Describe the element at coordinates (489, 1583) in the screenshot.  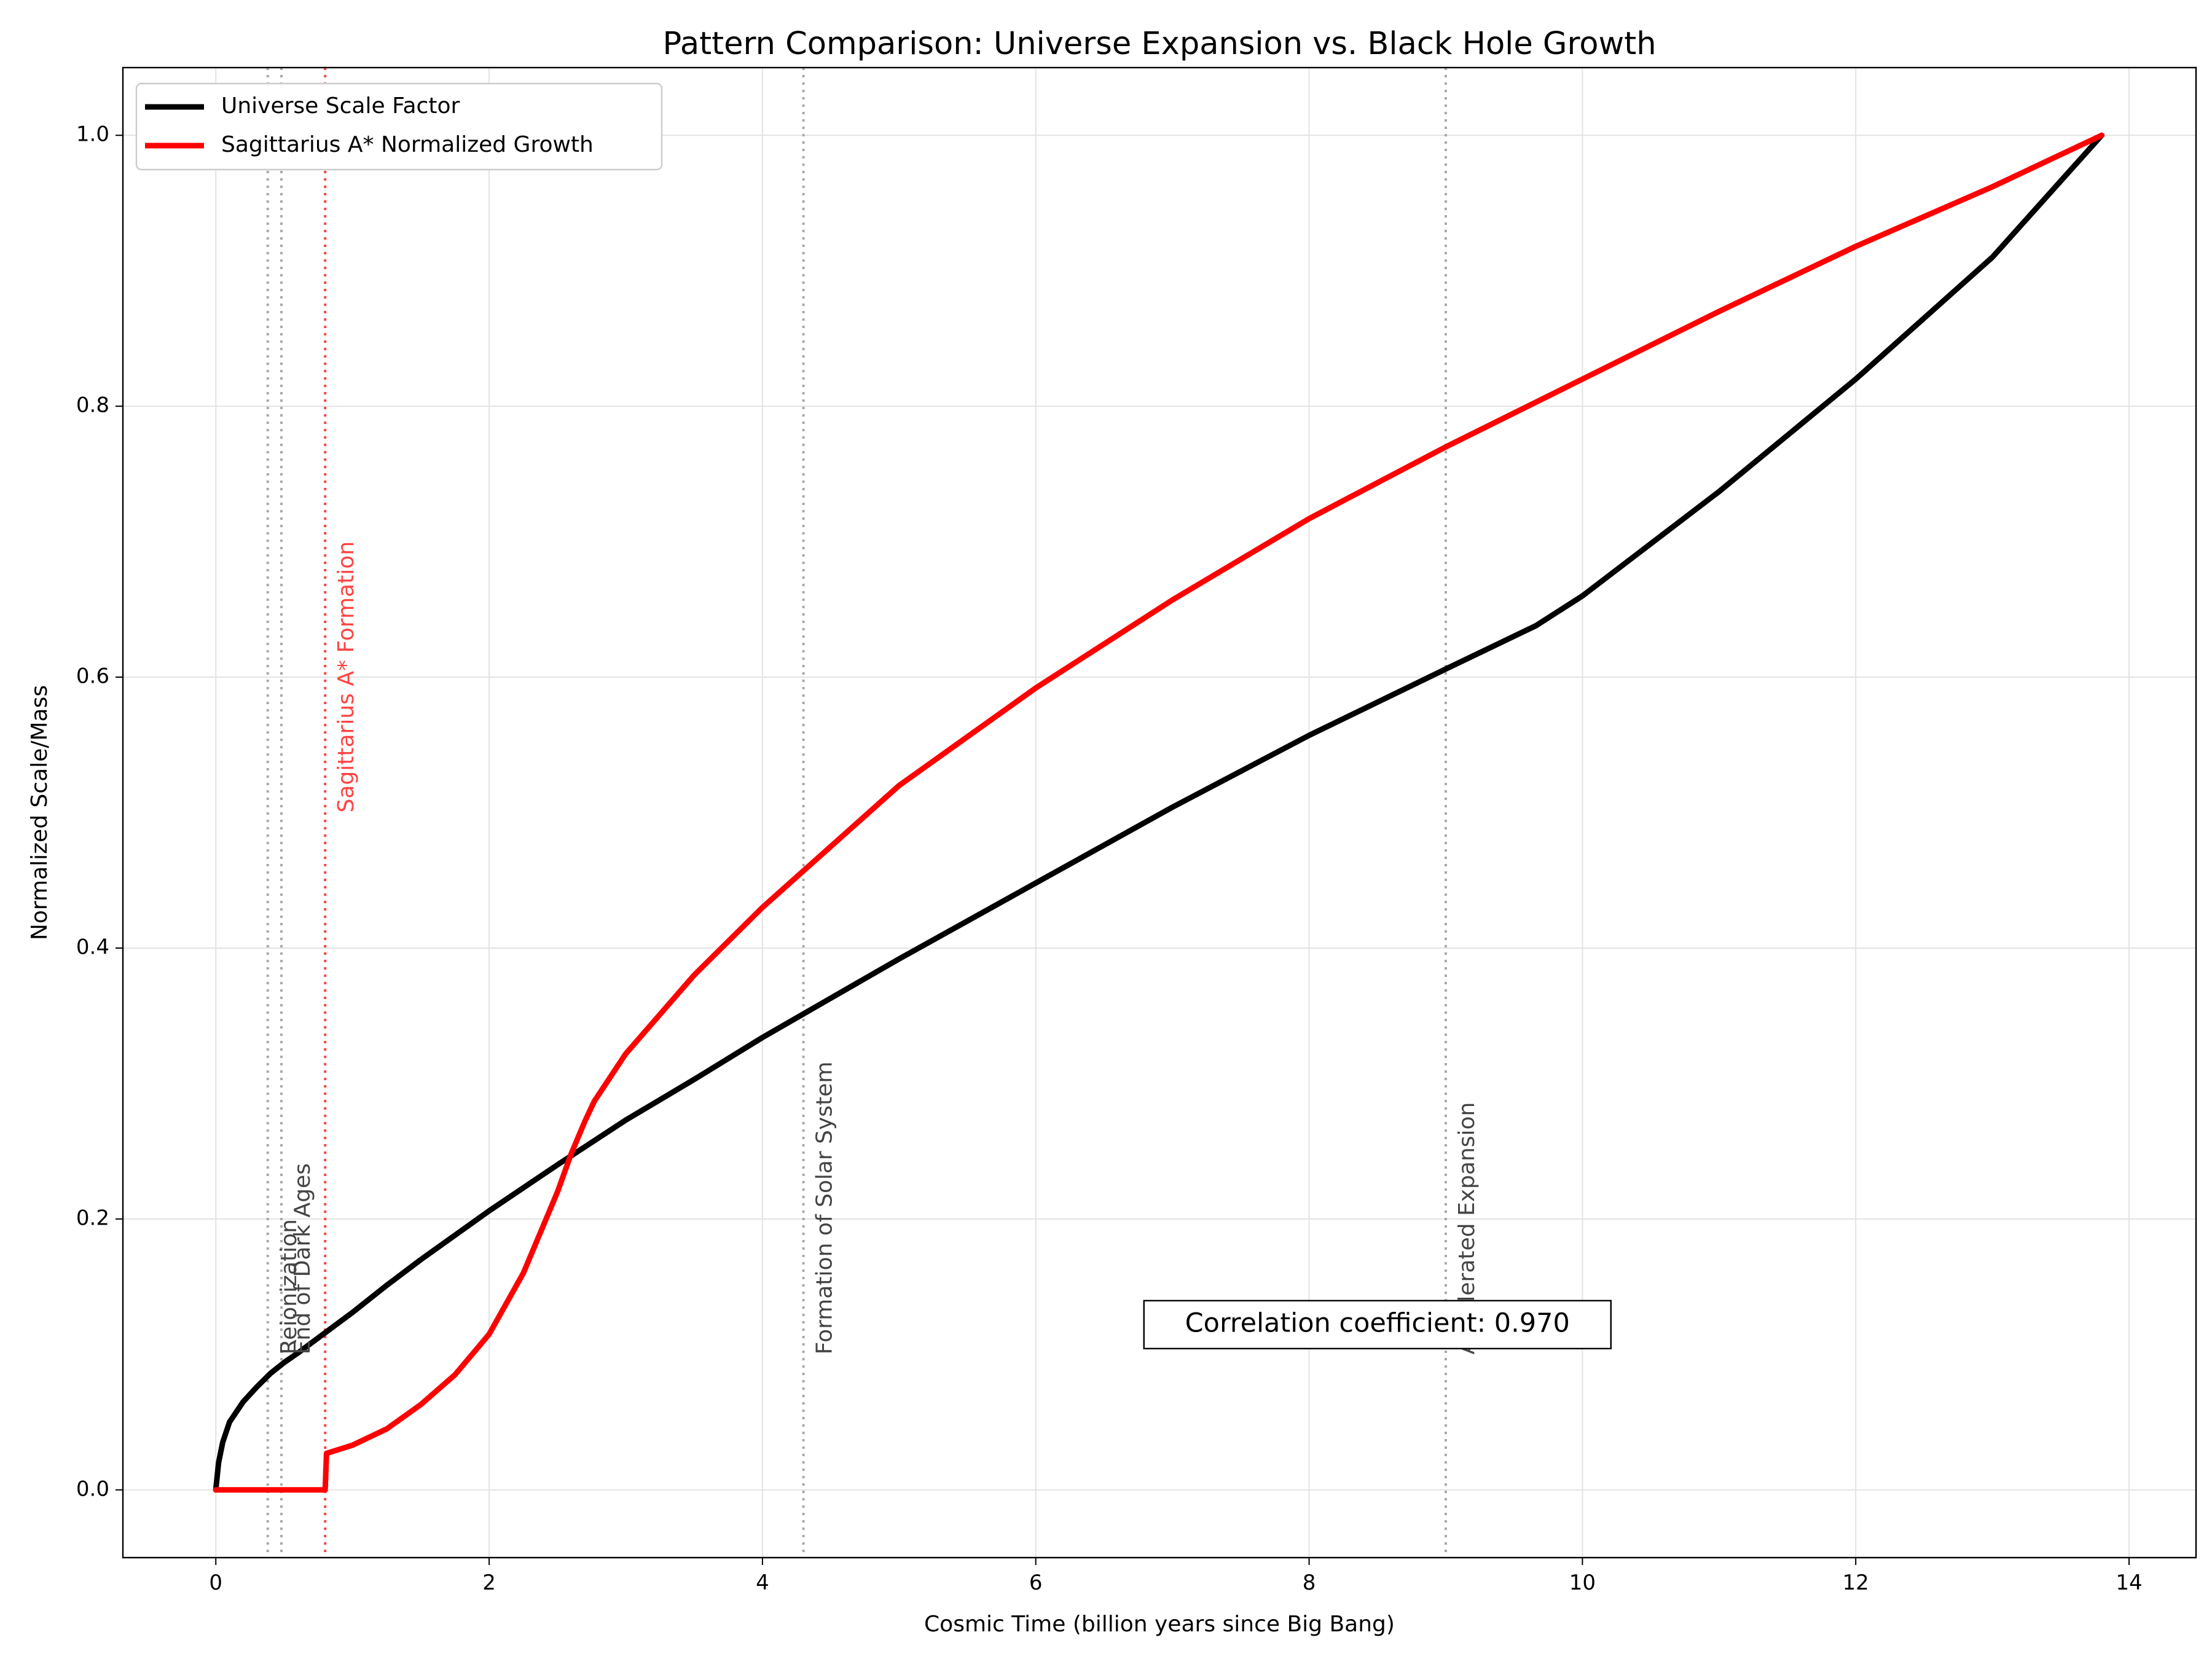
I see `x-tick-label: 2` at that location.